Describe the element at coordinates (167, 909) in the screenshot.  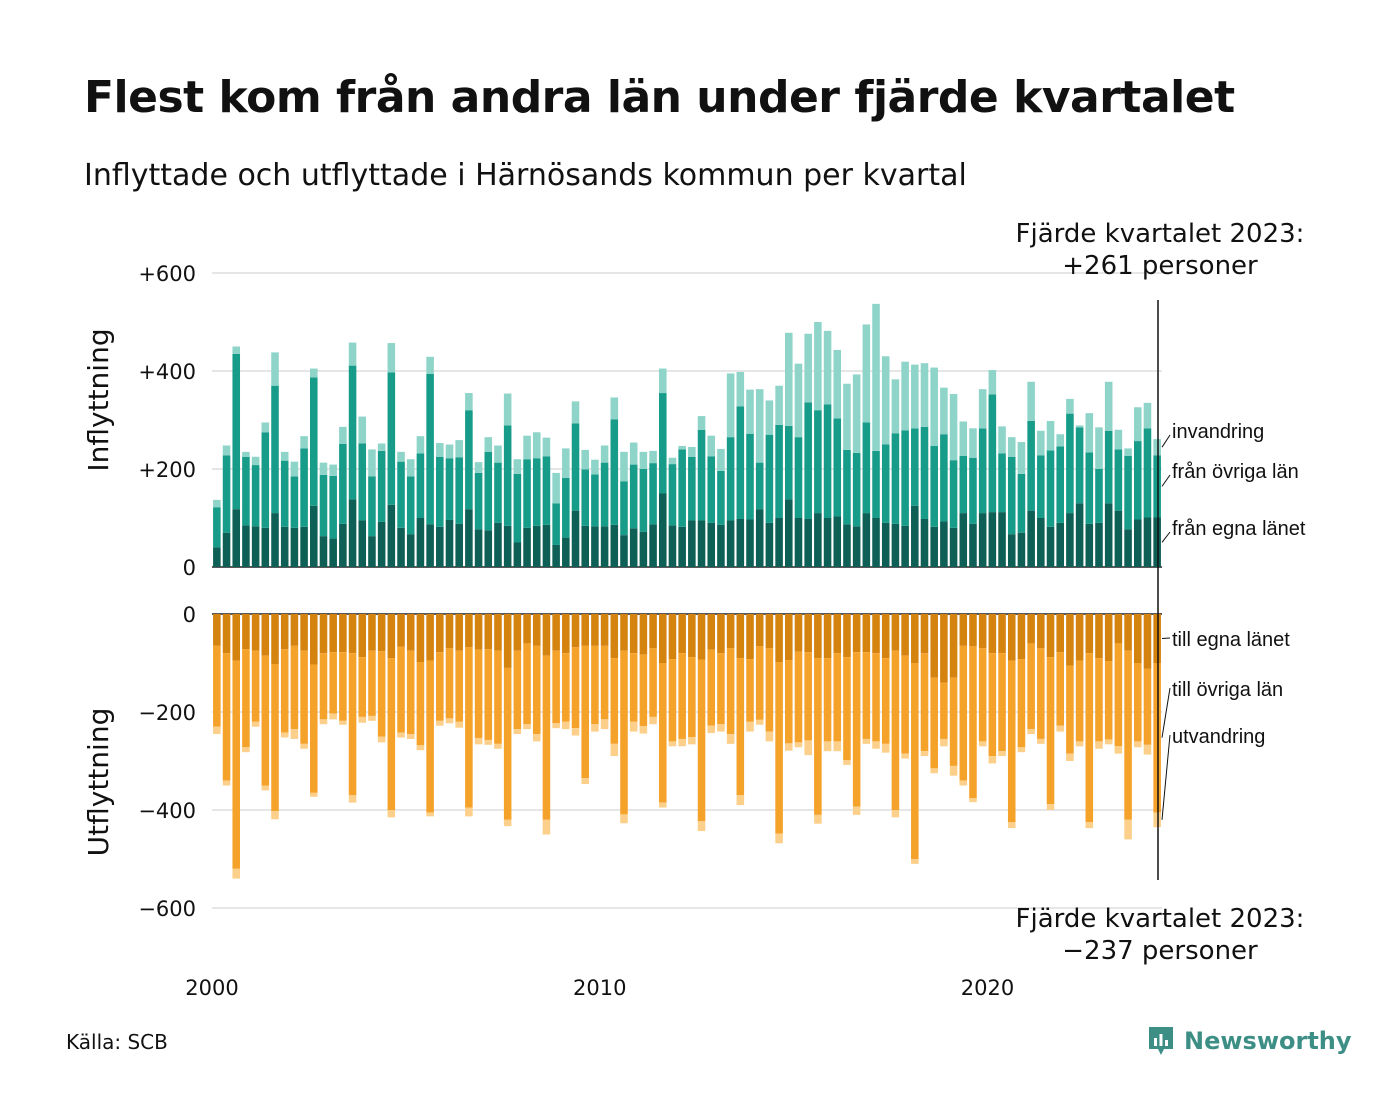
I see `y-tick-out: −600` at that location.